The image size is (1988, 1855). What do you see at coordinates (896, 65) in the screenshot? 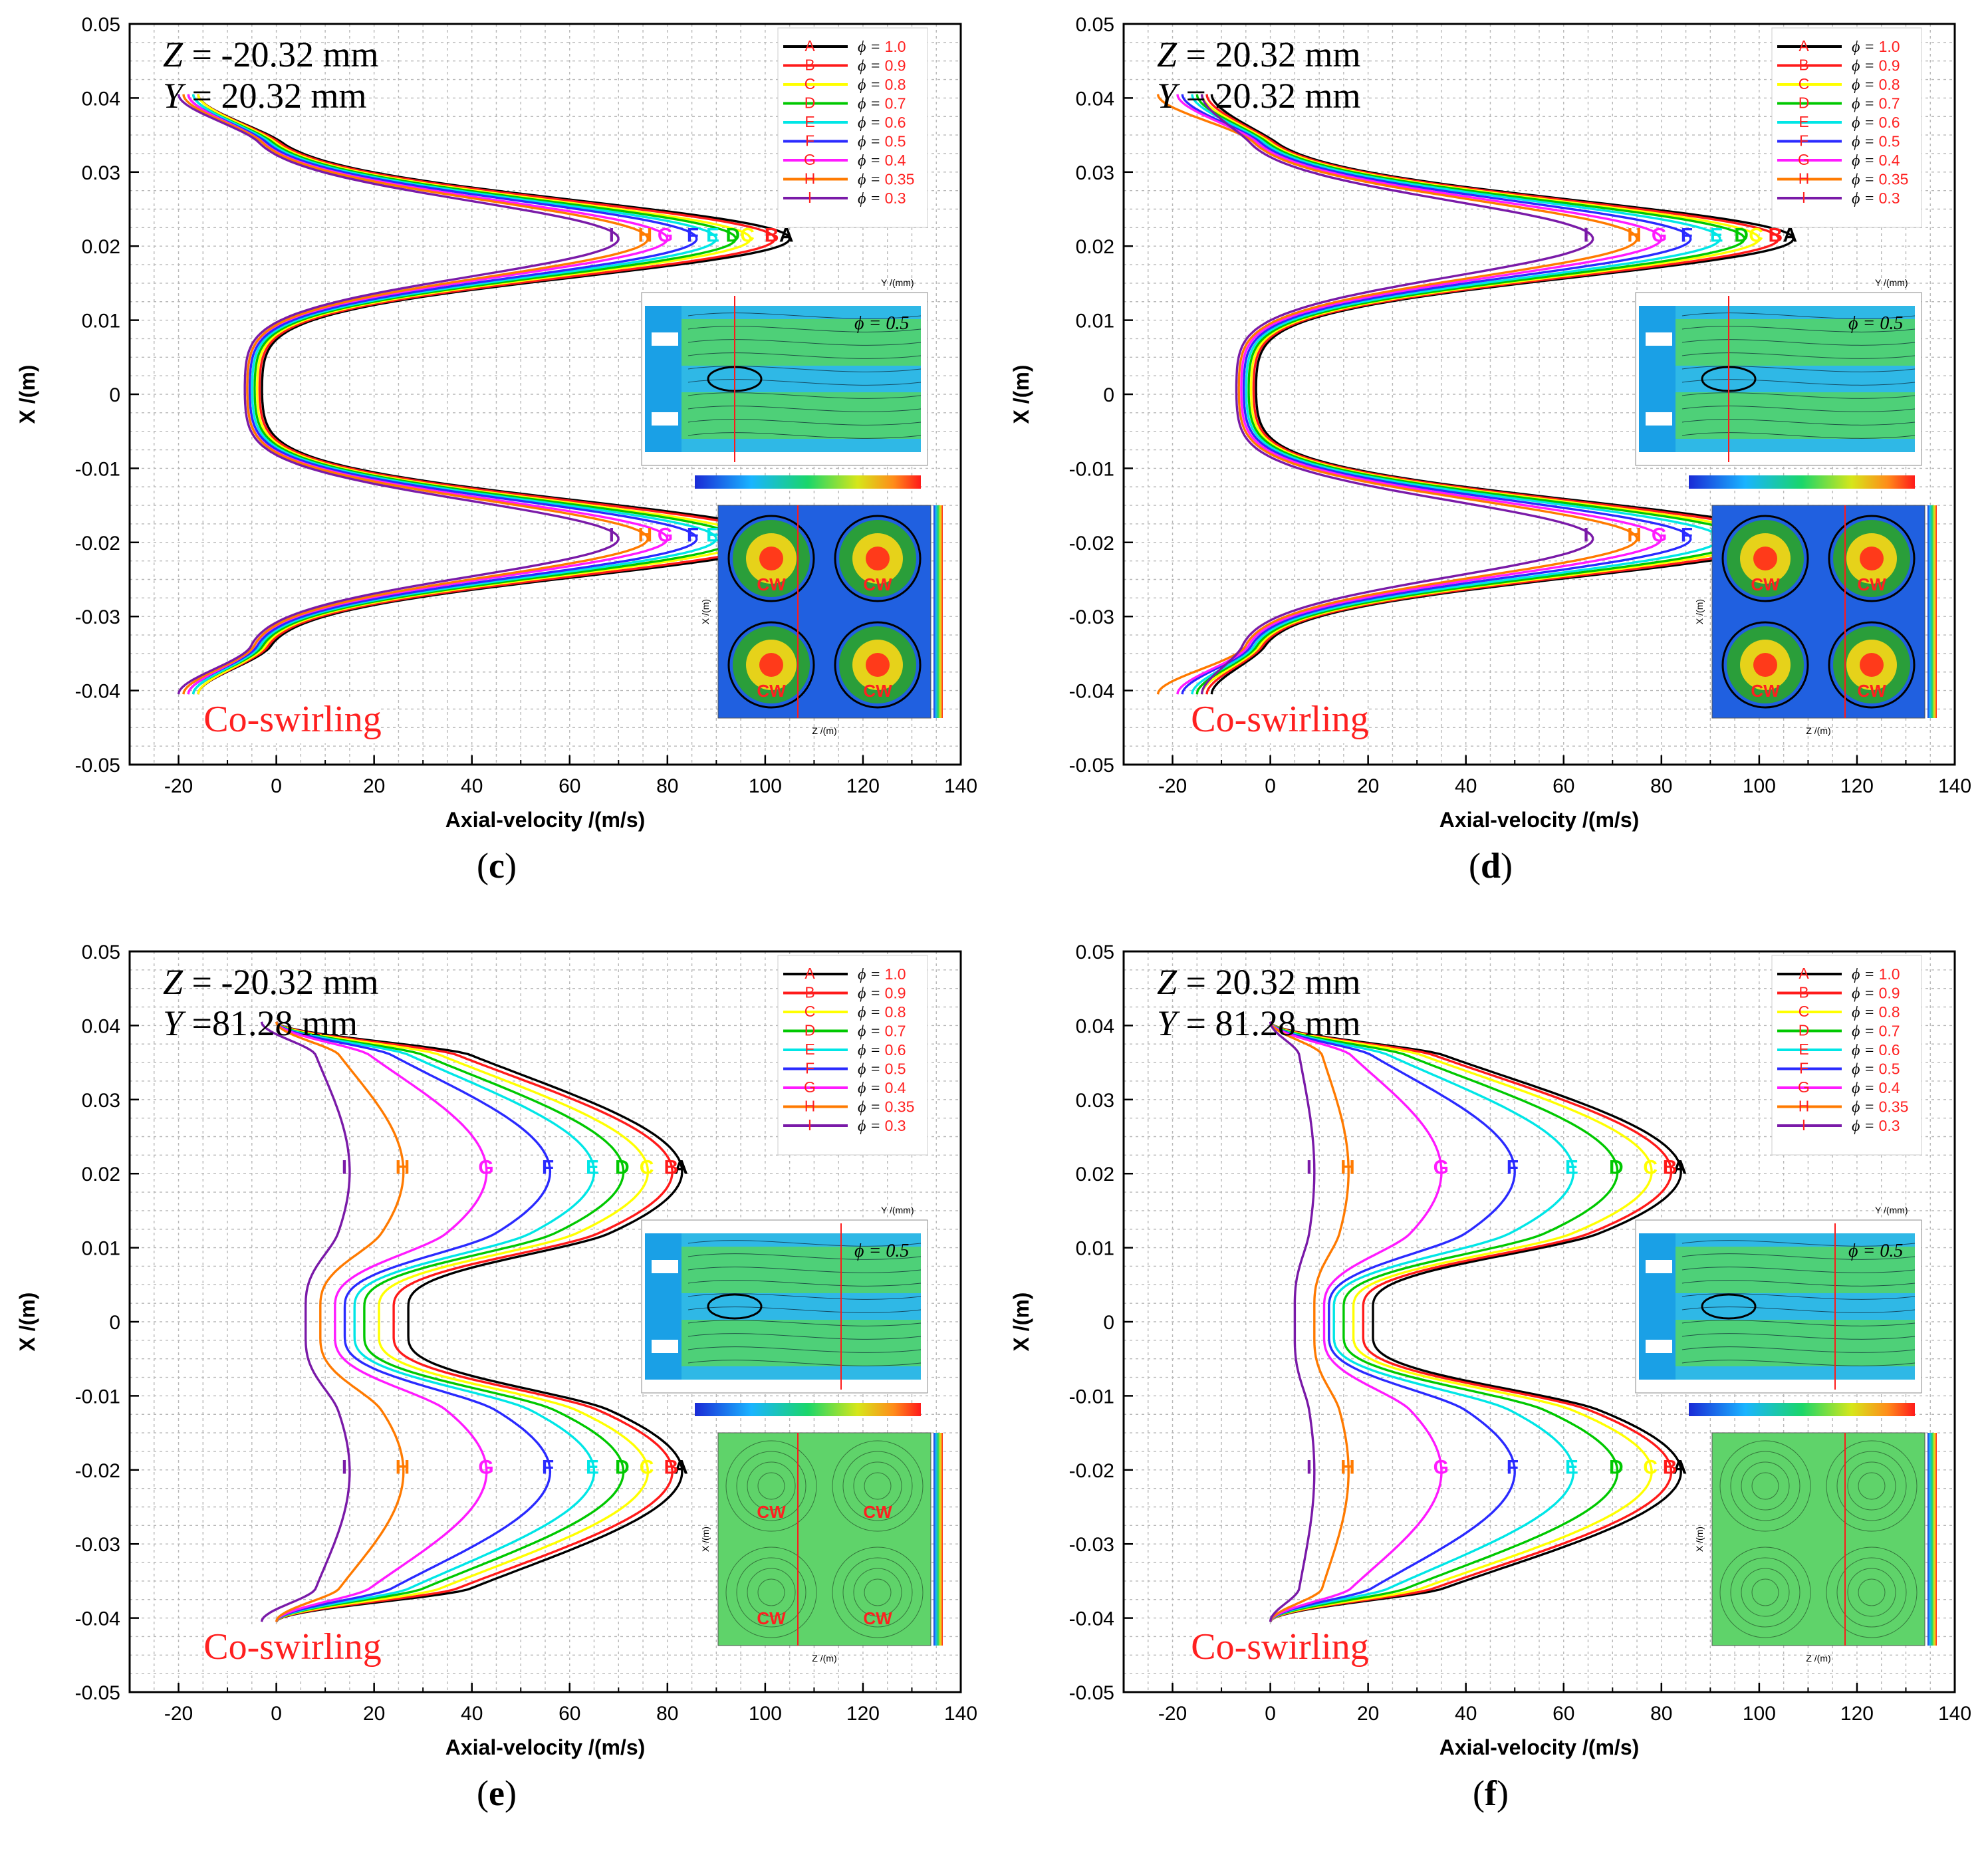
I see `legend-value: 0.9` at bounding box center [896, 65].